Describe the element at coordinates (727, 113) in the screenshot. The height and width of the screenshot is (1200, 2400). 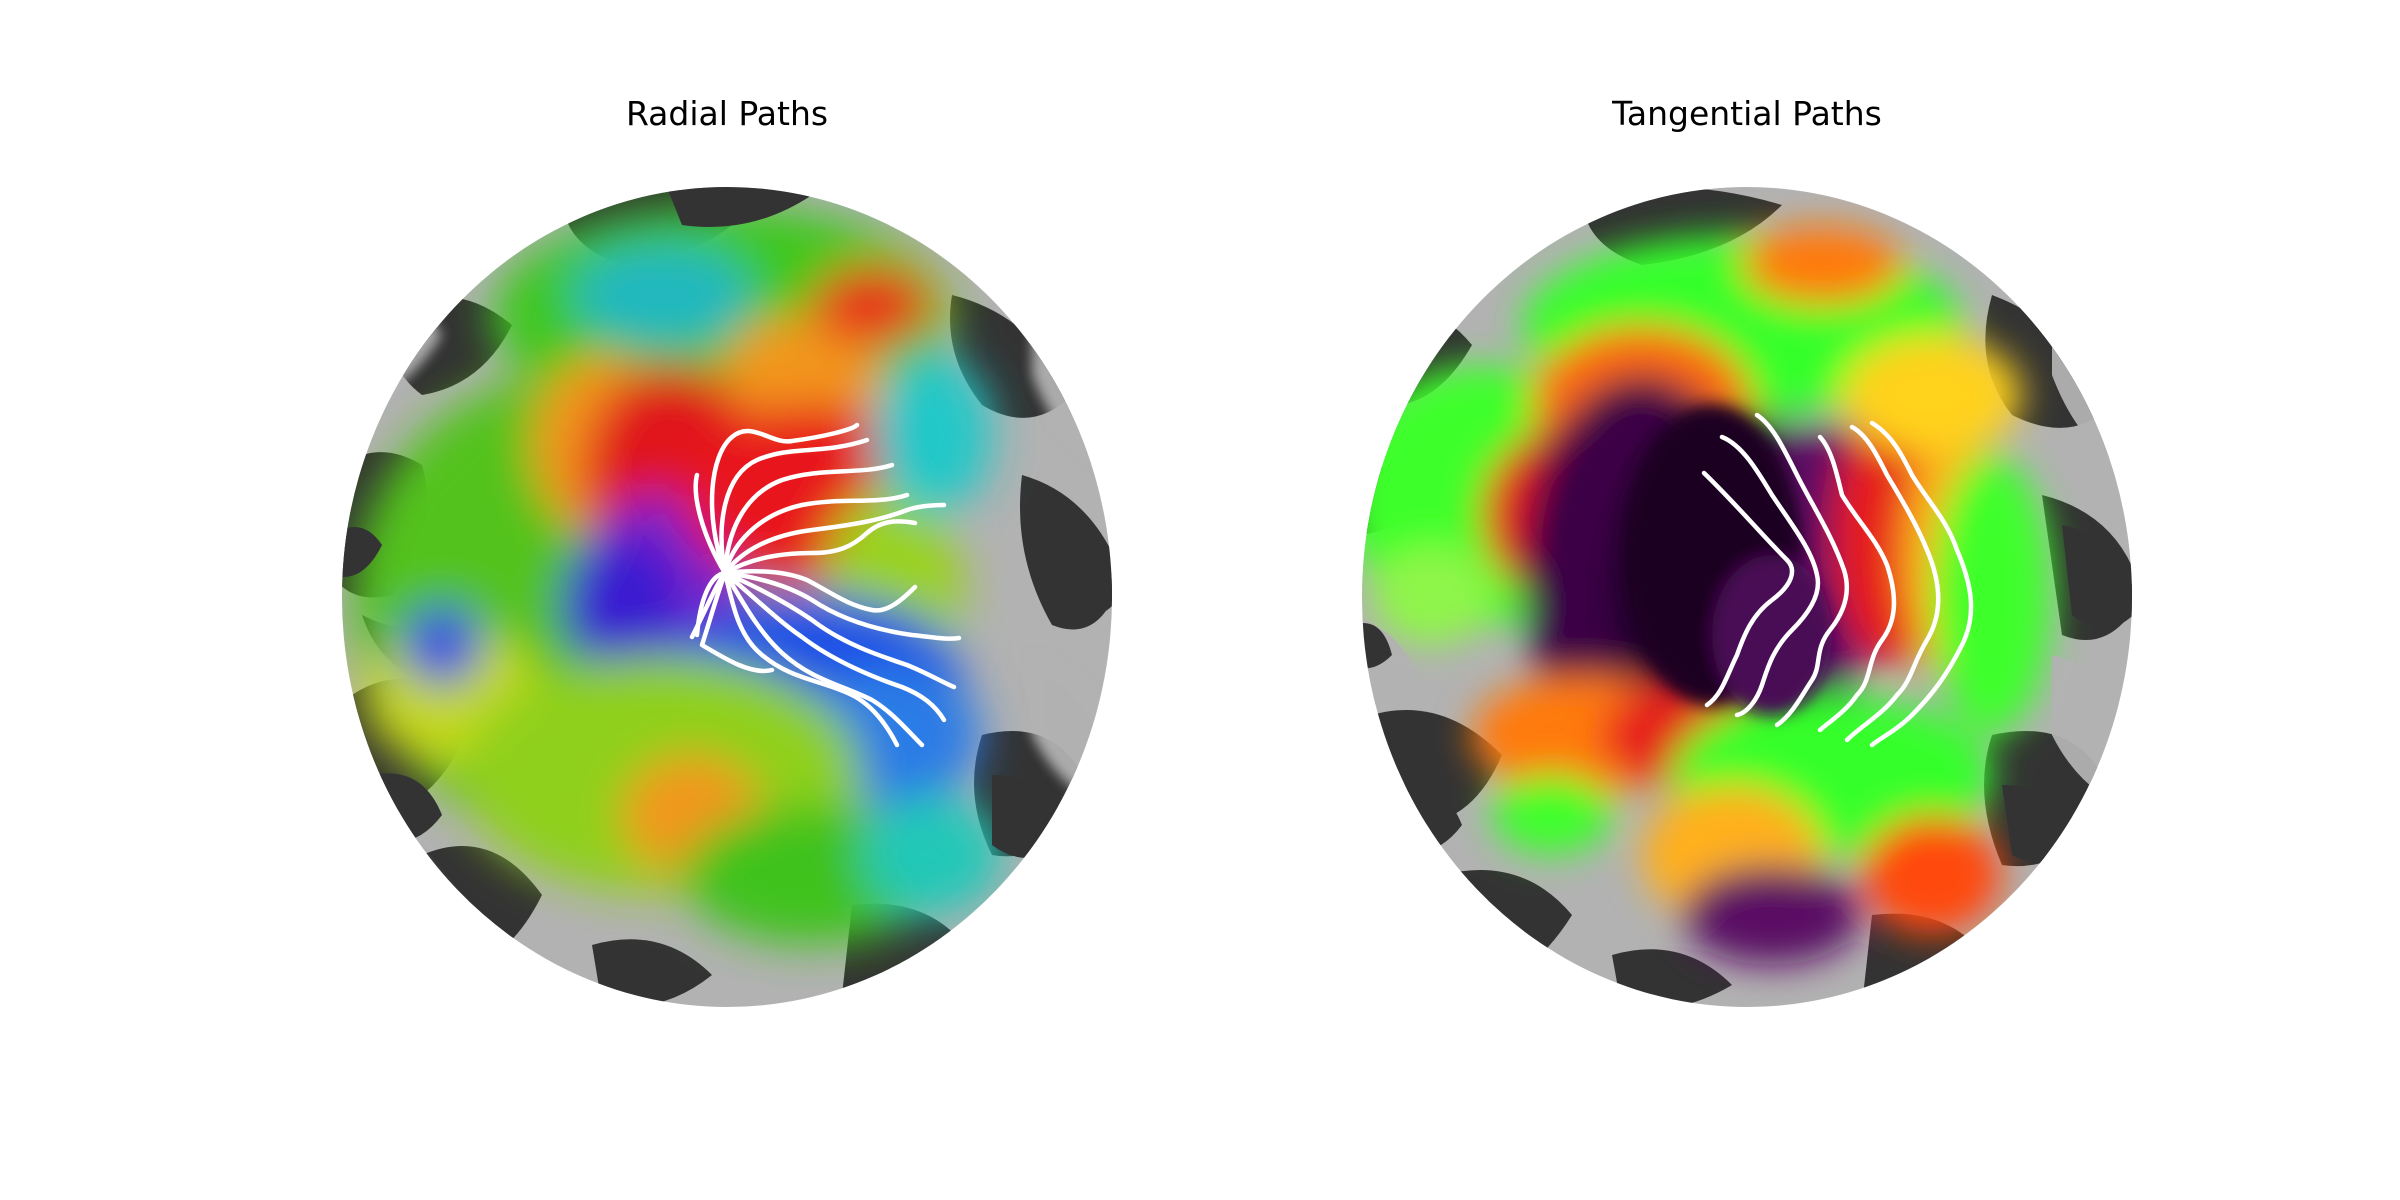
I see `panel-title-radial: Radial Paths` at that location.